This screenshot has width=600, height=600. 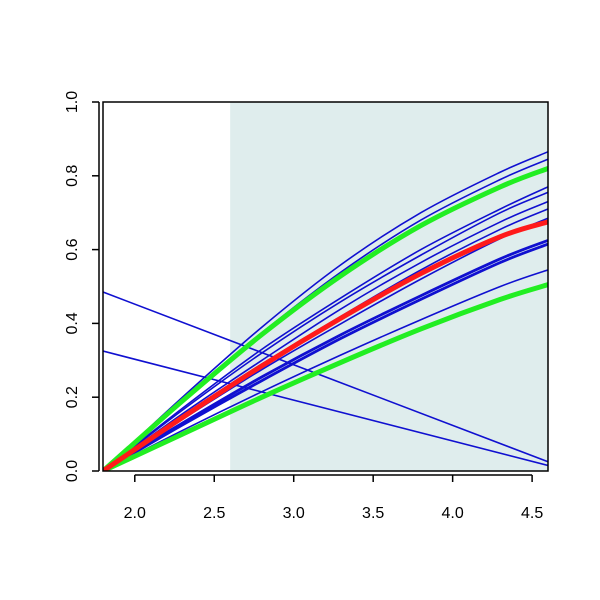 What do you see at coordinates (72, 176) in the screenshot?
I see `y-tick-label-5: 0.8` at bounding box center [72, 176].